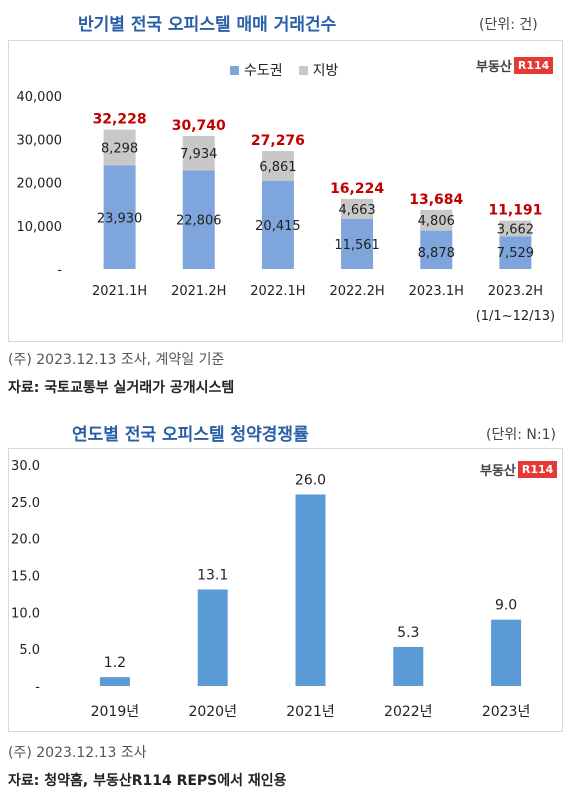 The image size is (569, 797). What do you see at coordinates (310, 712) in the screenshot?
I see `x-tick-label: 2021년` at bounding box center [310, 712].